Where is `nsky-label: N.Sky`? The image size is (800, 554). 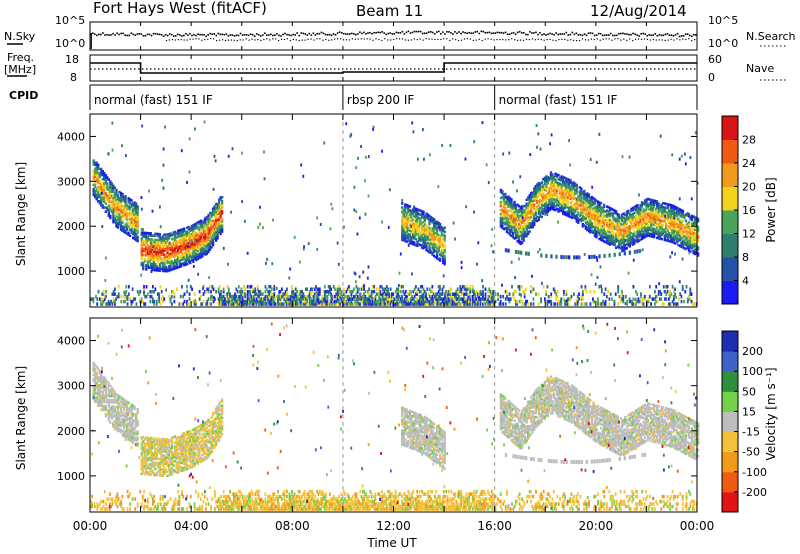
nsky-label: N.Sky is located at coordinates (20, 36).